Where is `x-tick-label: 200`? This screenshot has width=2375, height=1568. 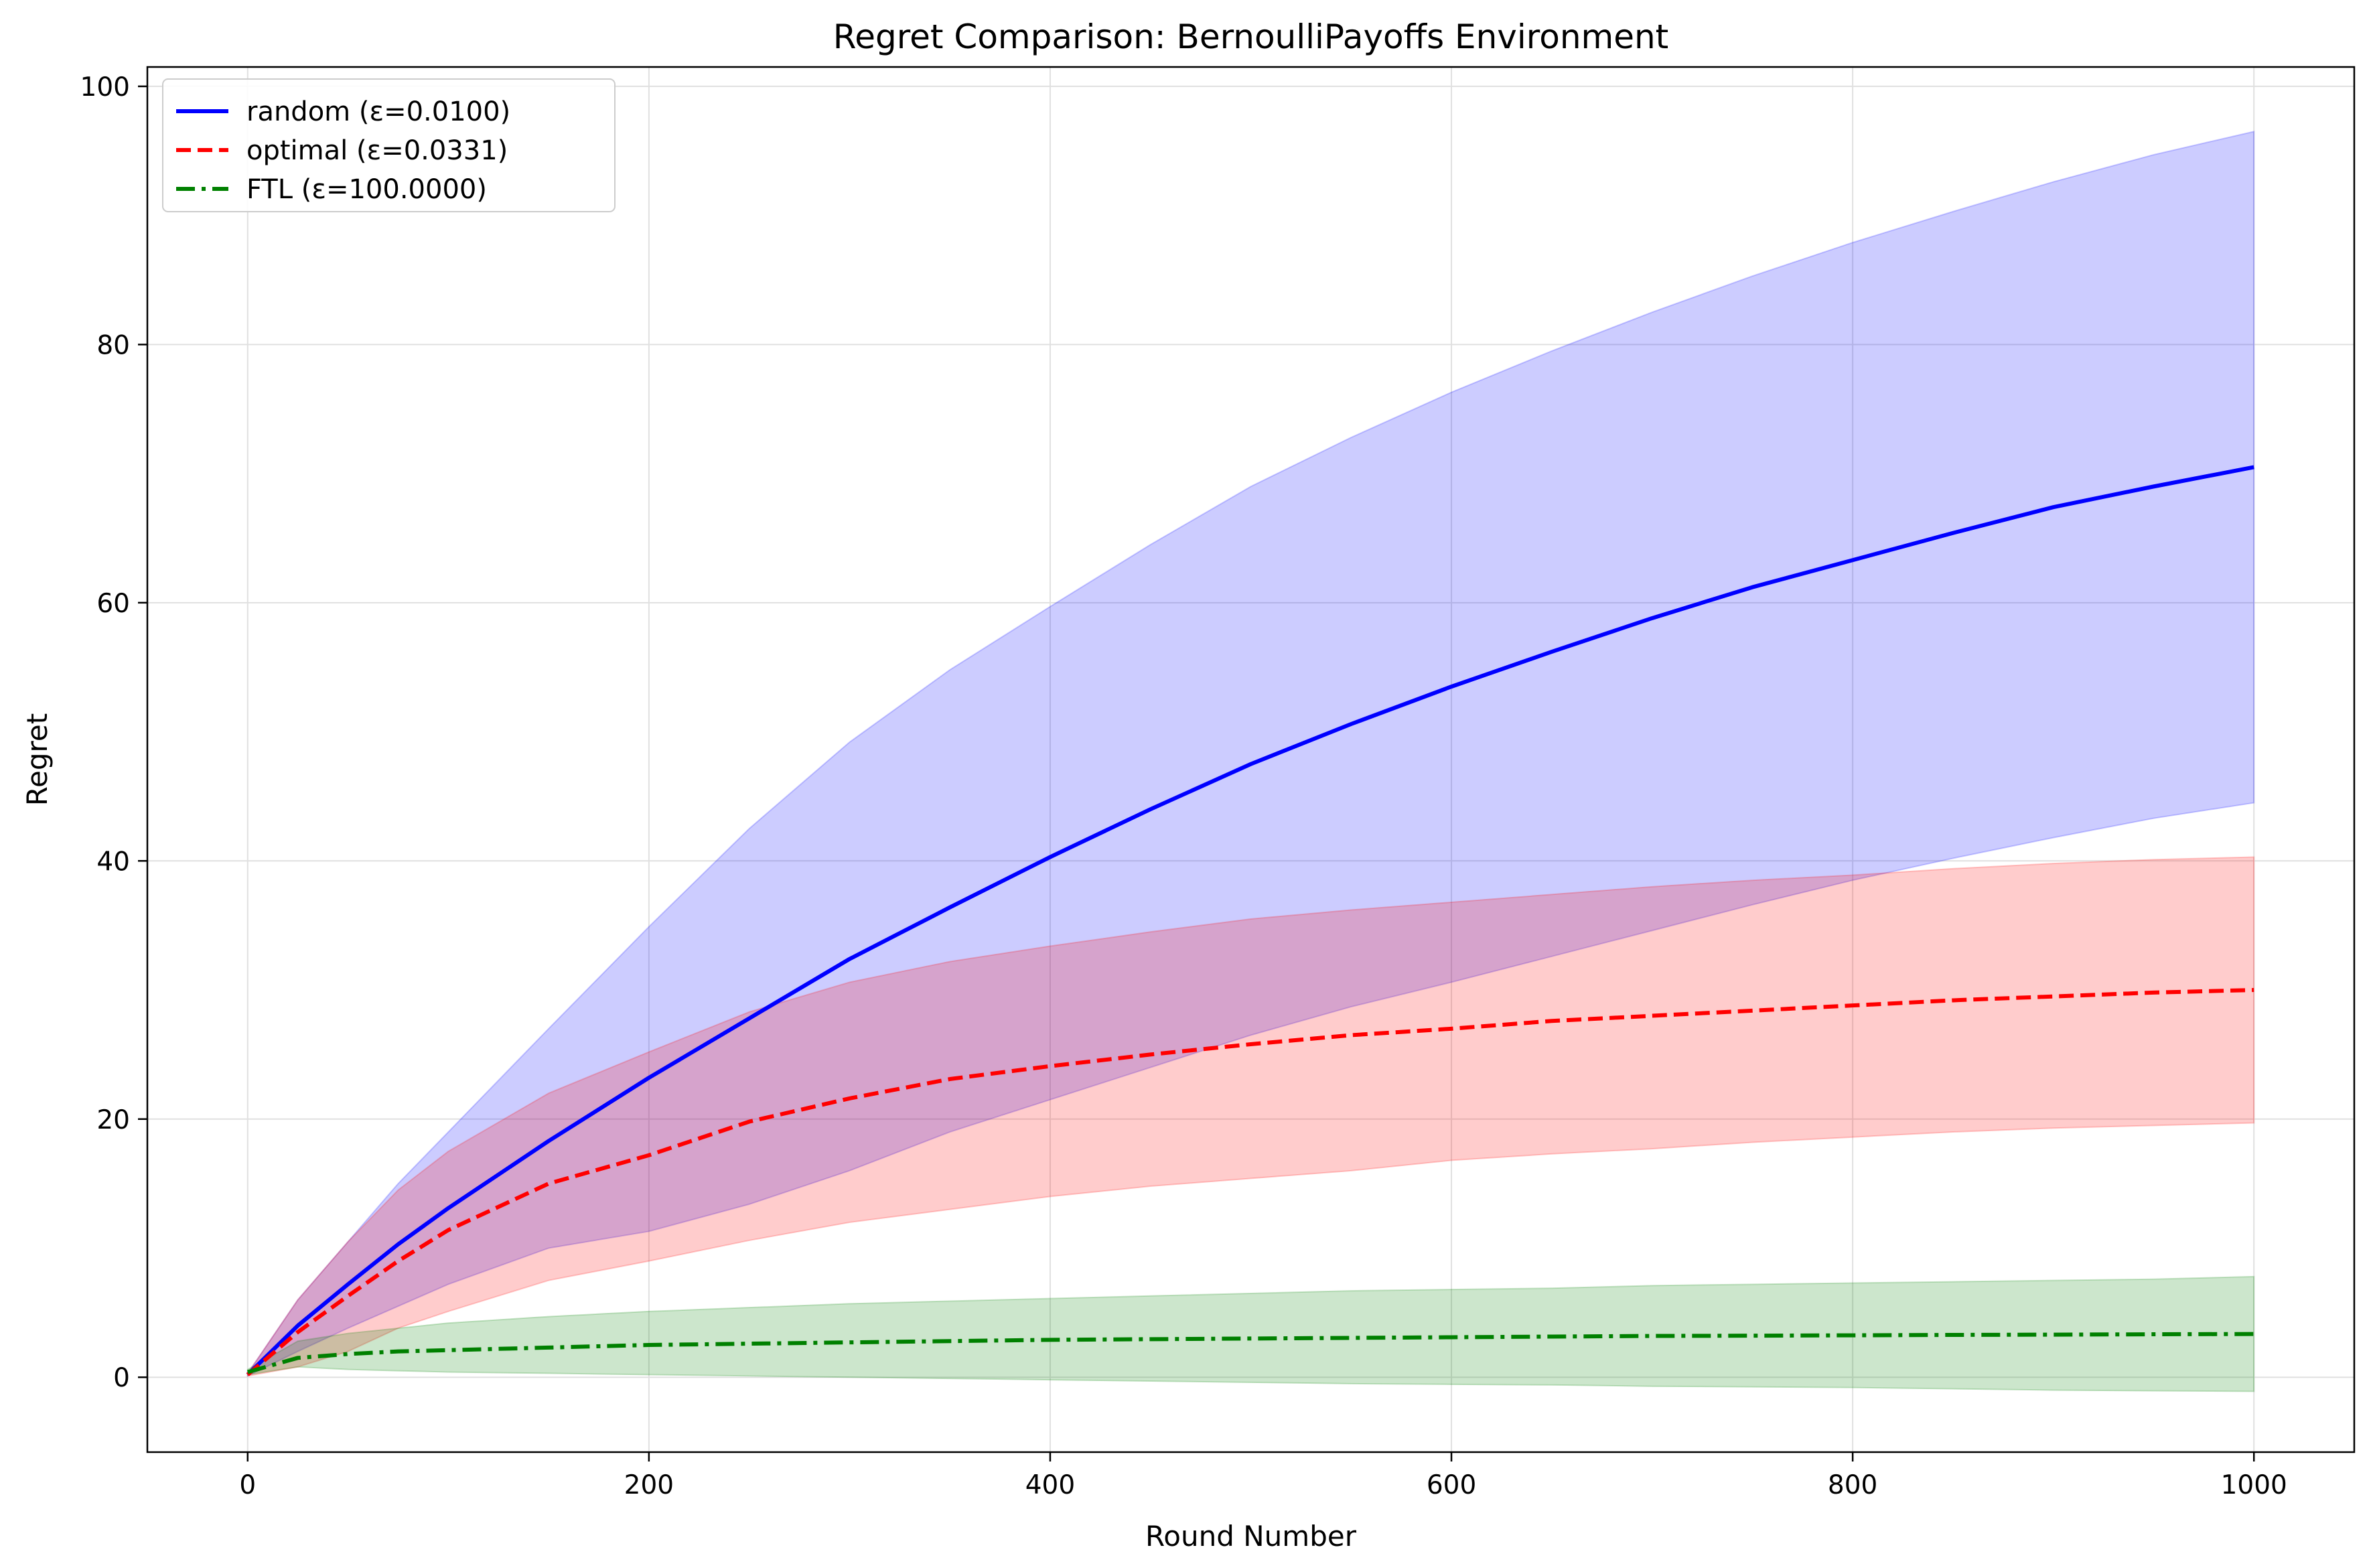 x-tick-label: 200 is located at coordinates (649, 1485).